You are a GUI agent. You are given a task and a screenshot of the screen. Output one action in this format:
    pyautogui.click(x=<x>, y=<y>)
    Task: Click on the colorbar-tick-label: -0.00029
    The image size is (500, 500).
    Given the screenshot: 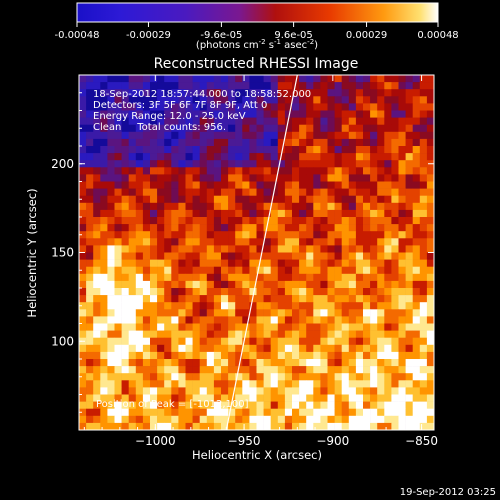 What is the action you would take?
    pyautogui.click(x=148, y=35)
    